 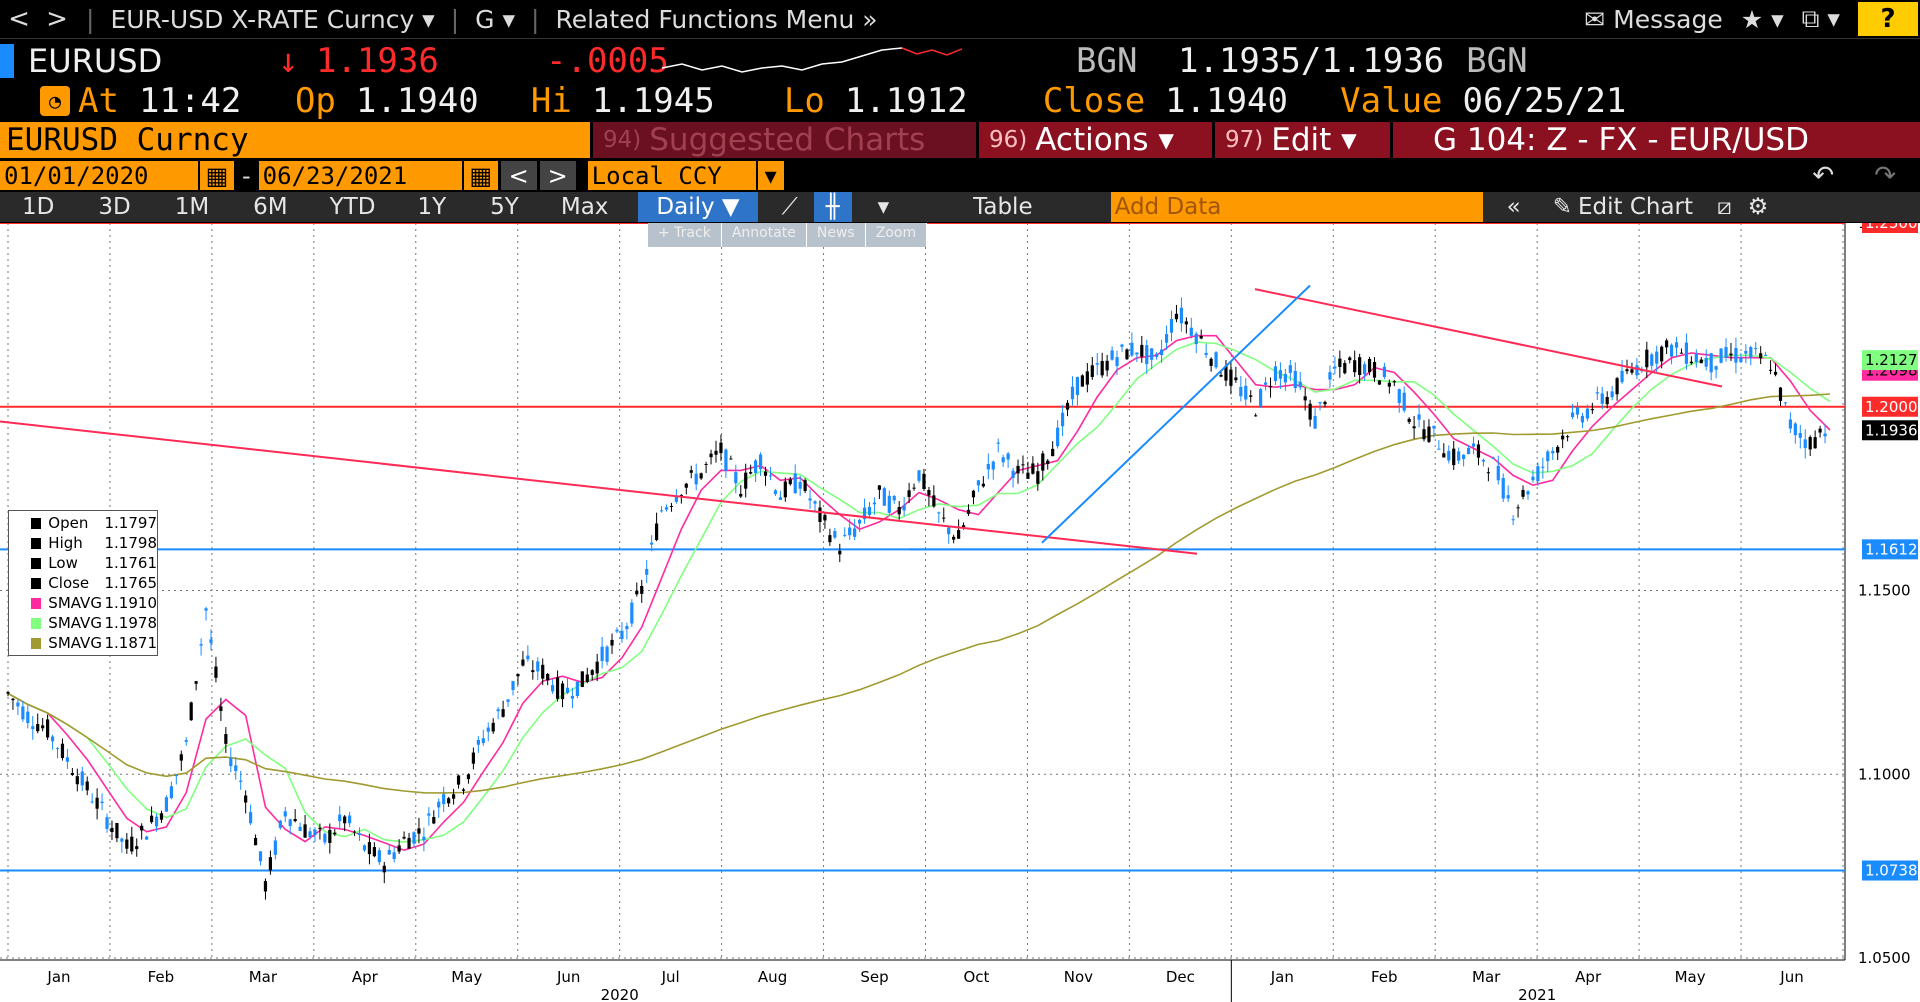 What do you see at coordinates (518, 175) in the screenshot?
I see `prev-period-button: <` at bounding box center [518, 175].